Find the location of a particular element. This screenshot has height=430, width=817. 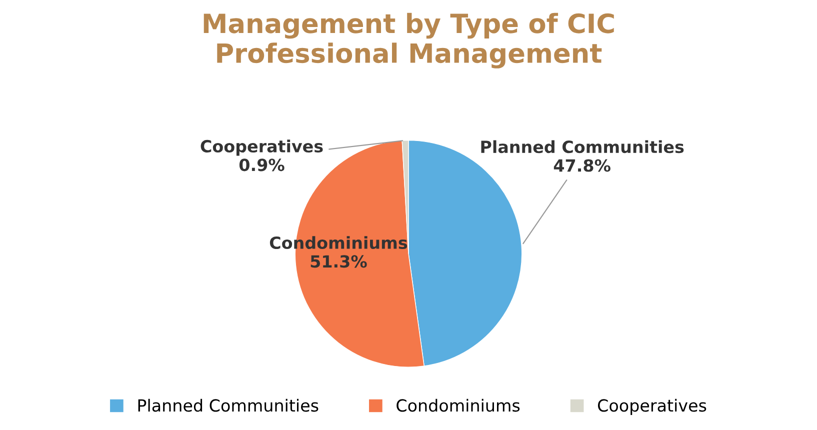

legend-label: Planned Communities is located at coordinates (228, 405).